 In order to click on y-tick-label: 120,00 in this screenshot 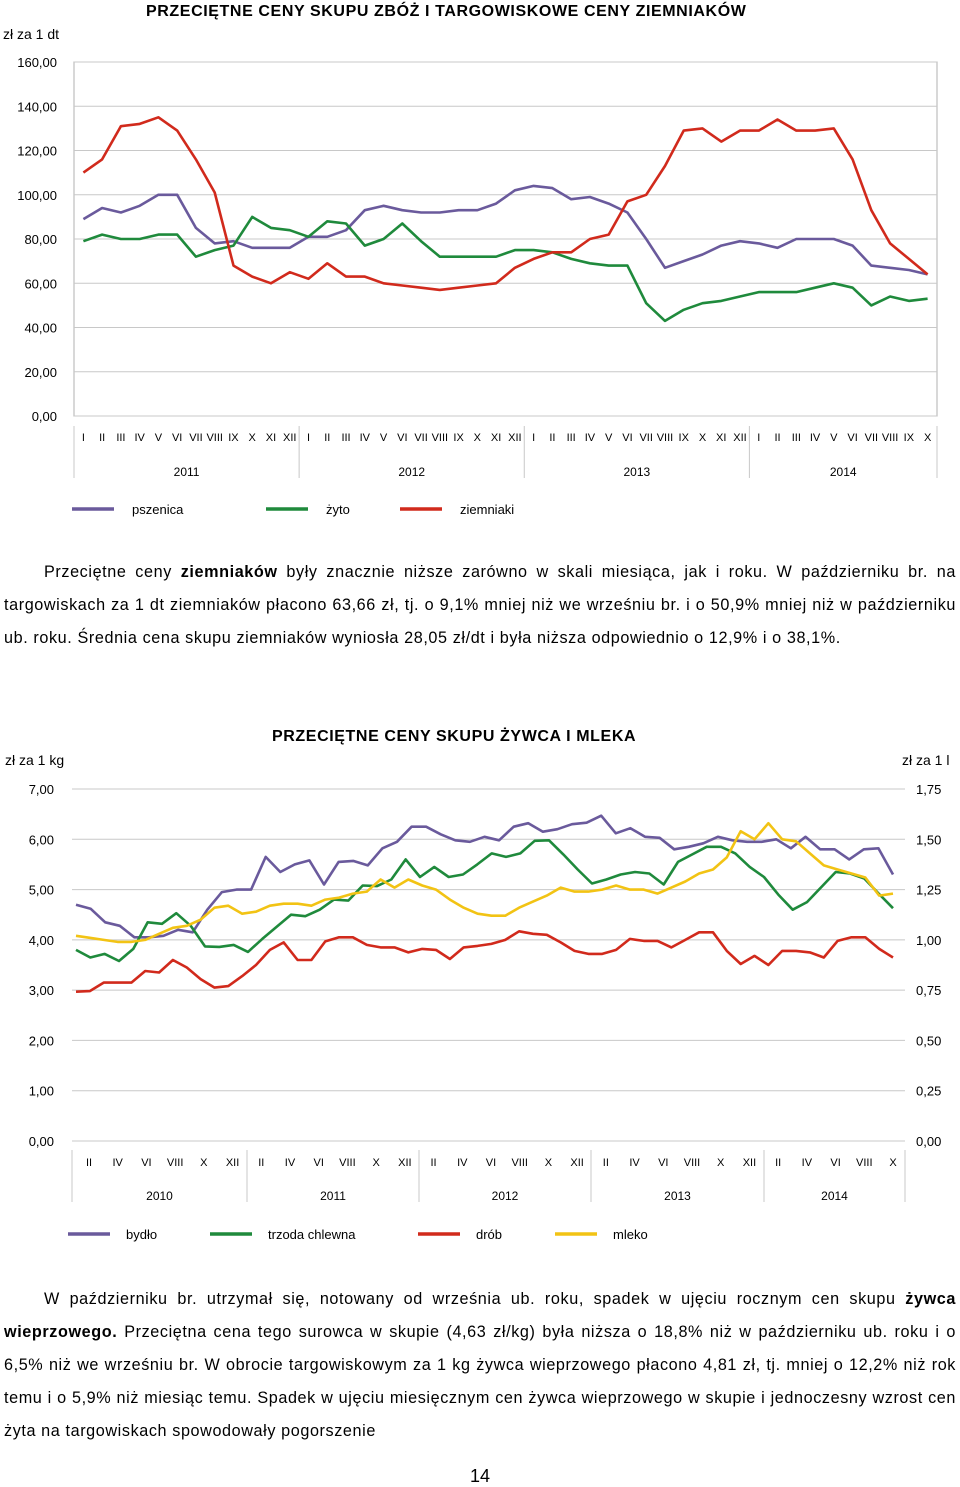, I will do `click(37, 151)`.